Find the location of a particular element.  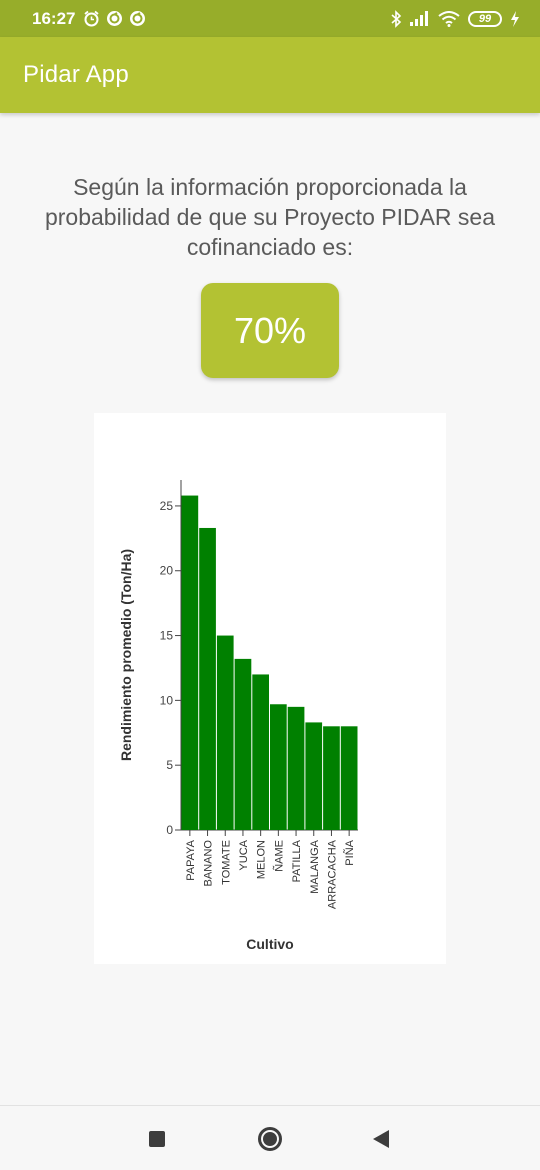

y-tick-label: 20 is located at coordinates (167, 571).